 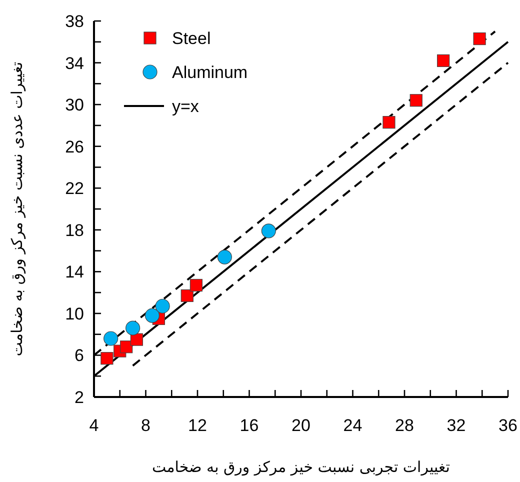 I want to click on x-tick-label: 28, so click(x=404, y=425).